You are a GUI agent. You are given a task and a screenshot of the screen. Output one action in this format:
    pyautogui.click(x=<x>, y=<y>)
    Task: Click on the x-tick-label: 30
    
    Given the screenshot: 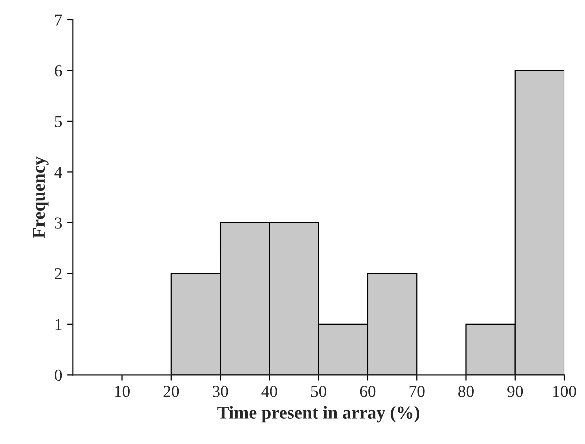 What is the action you would take?
    pyautogui.click(x=220, y=392)
    